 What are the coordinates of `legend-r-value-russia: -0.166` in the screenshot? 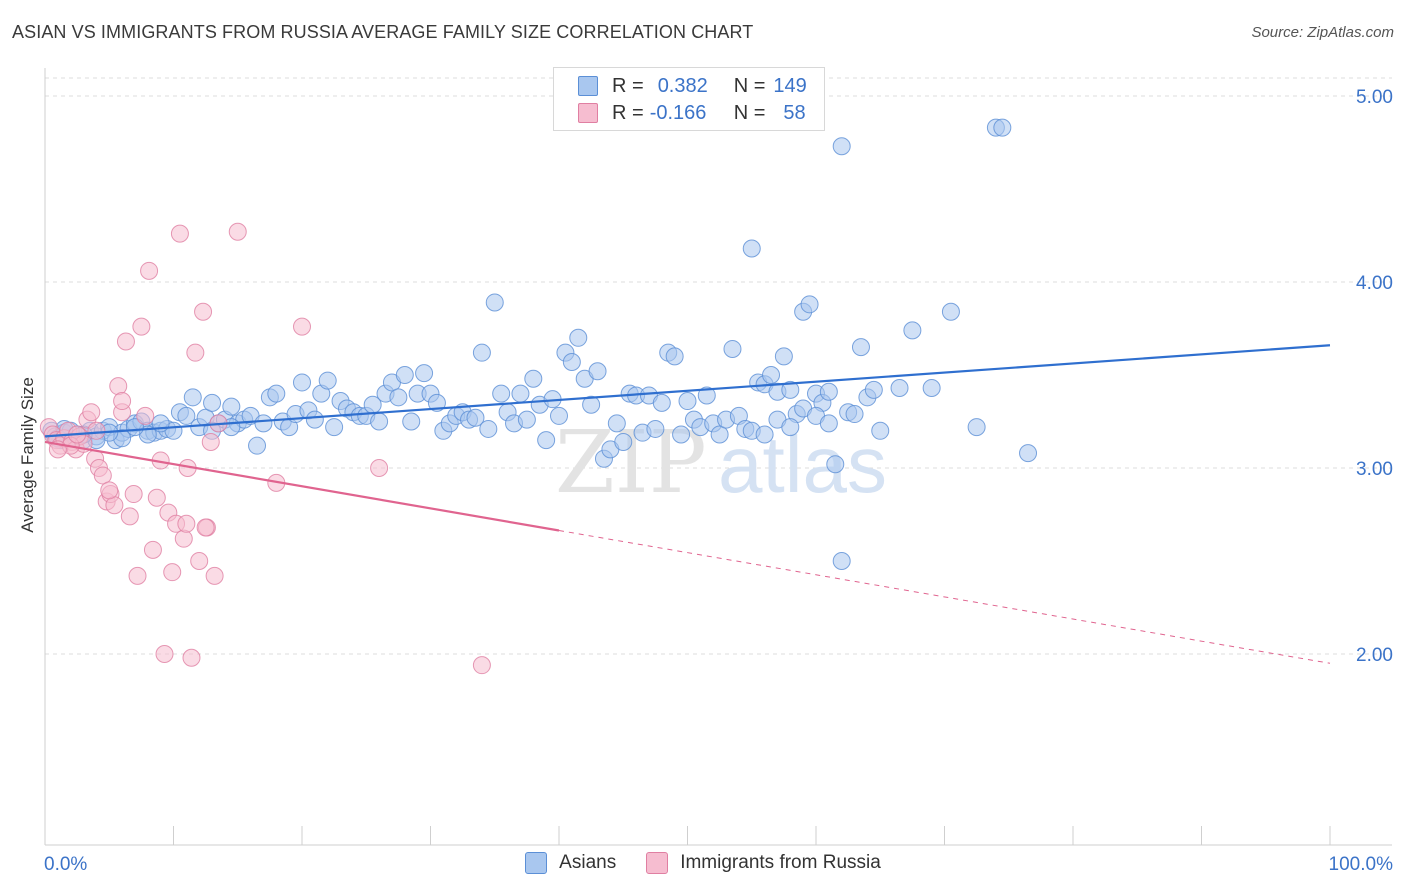 It's located at (678, 112).